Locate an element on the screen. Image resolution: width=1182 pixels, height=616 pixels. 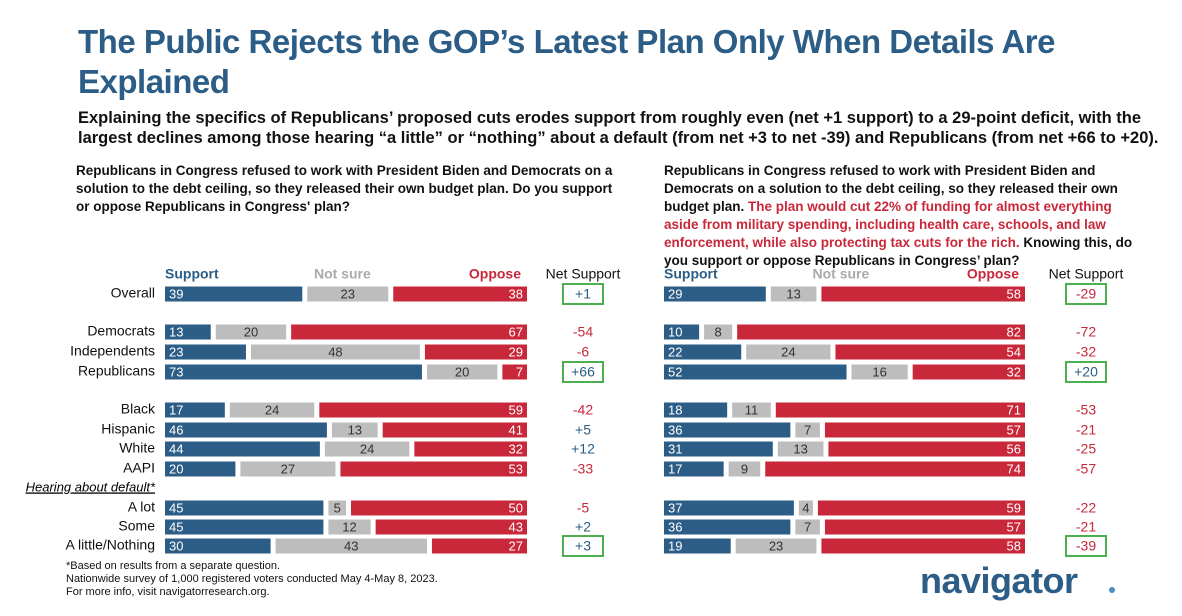
net-support: -39 is located at coordinates (1086, 546).